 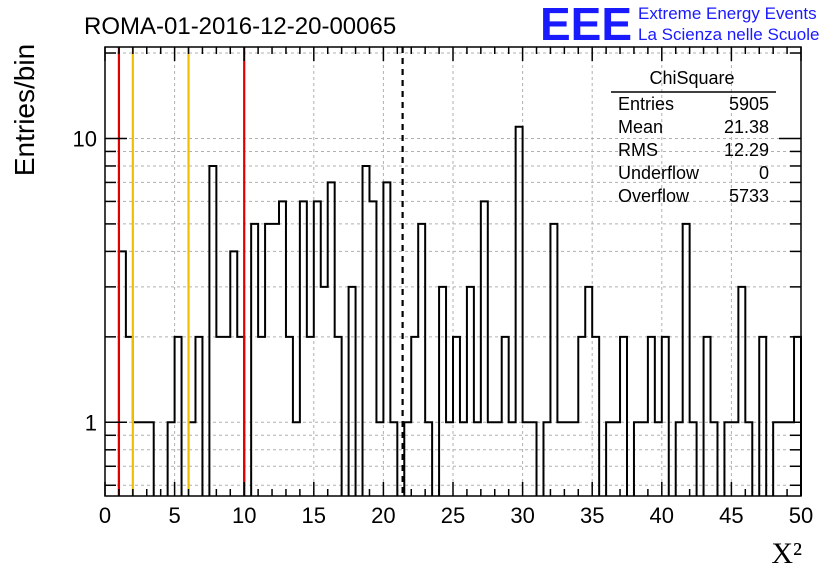 I want to click on stats-label: Underflow, so click(x=659, y=173).